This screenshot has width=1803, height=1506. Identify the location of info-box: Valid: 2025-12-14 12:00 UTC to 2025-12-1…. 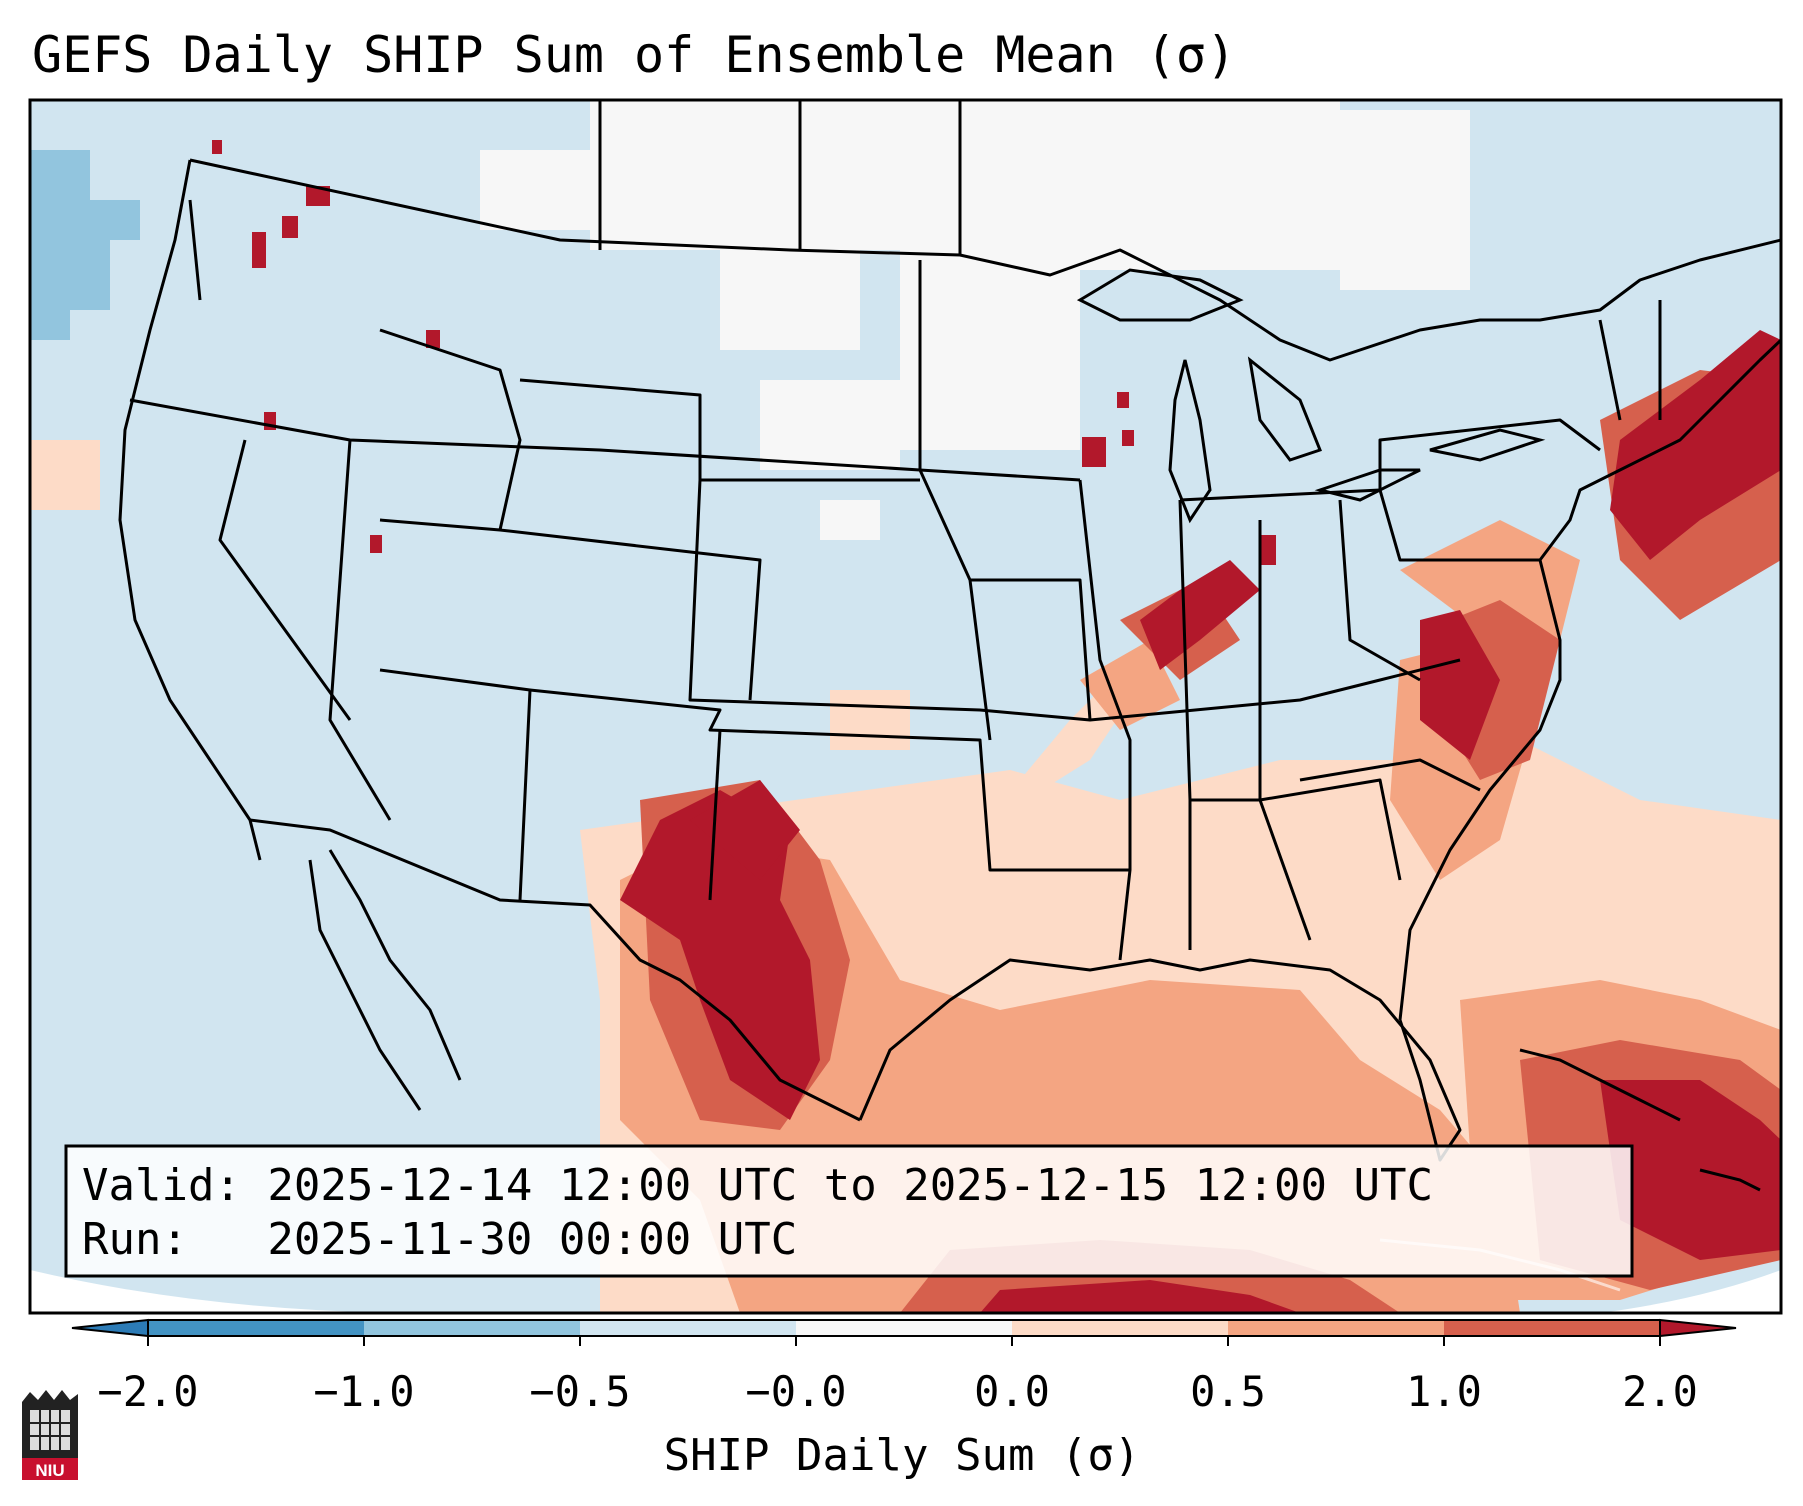
(849, 1211).